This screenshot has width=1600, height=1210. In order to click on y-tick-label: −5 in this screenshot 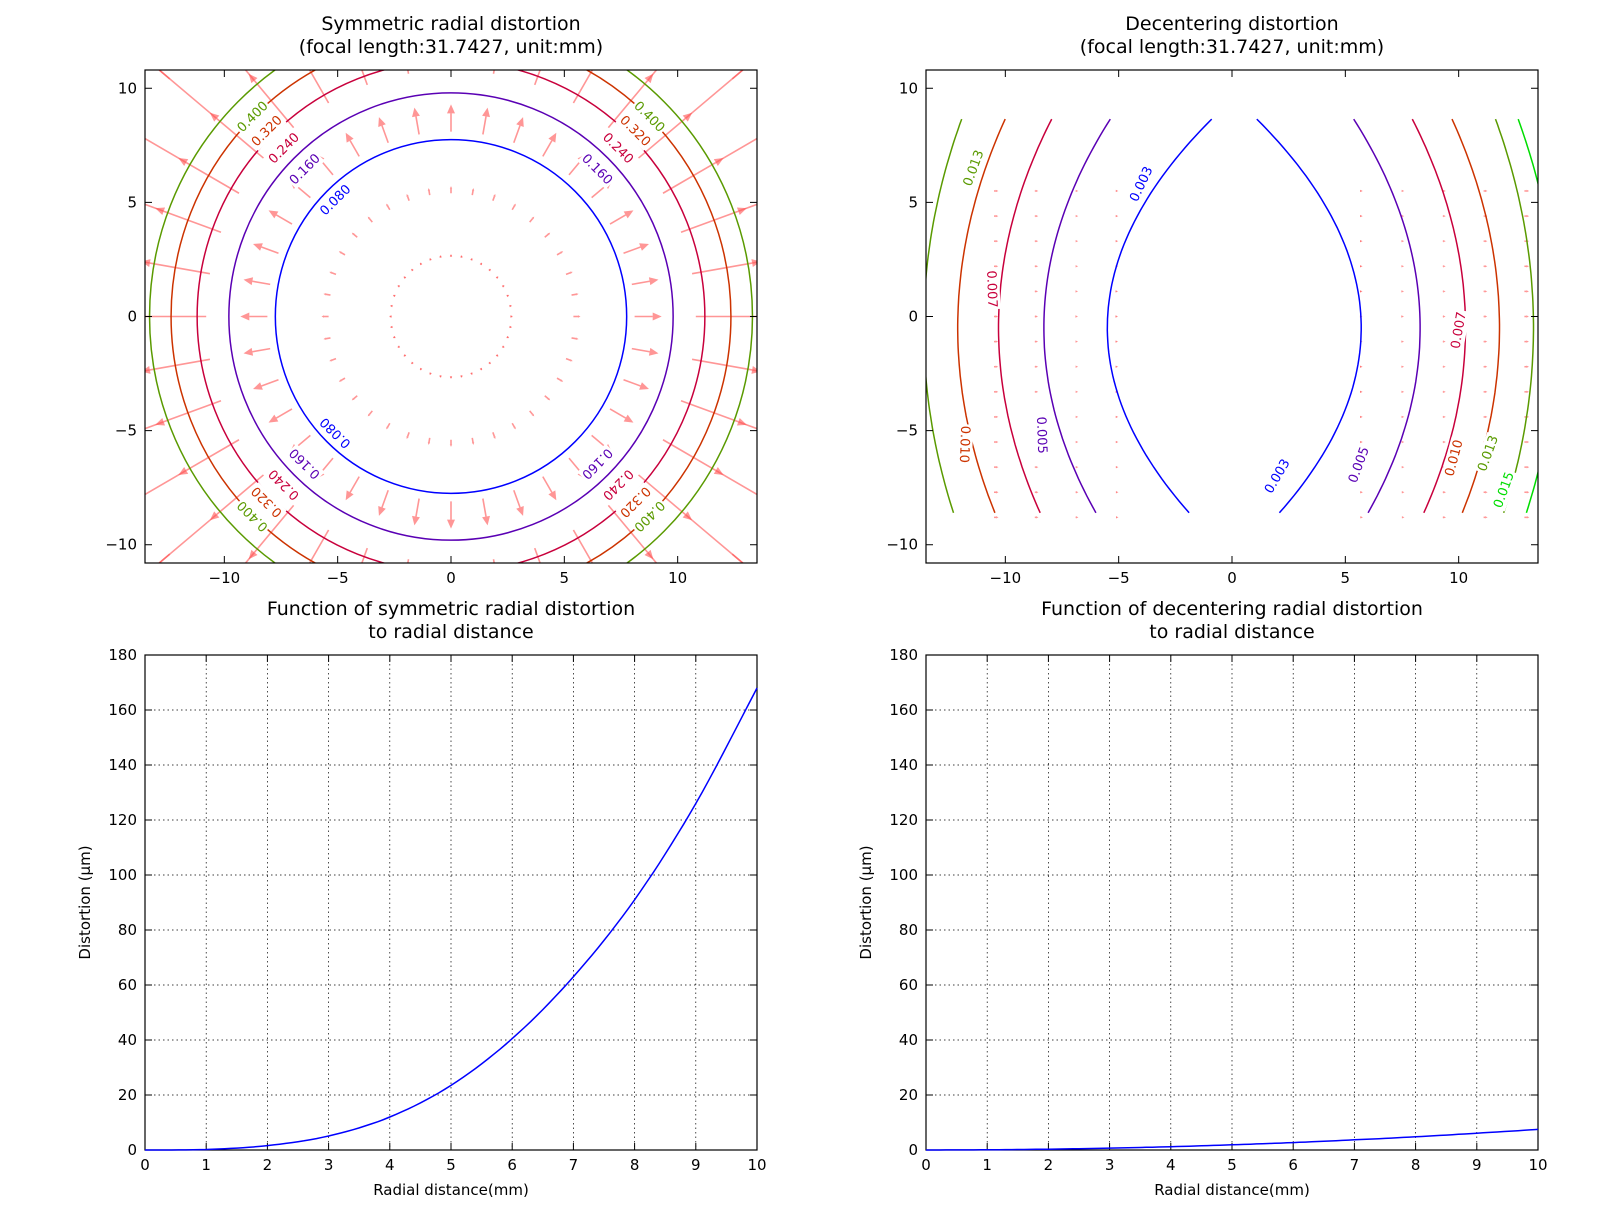, I will do `click(907, 431)`.